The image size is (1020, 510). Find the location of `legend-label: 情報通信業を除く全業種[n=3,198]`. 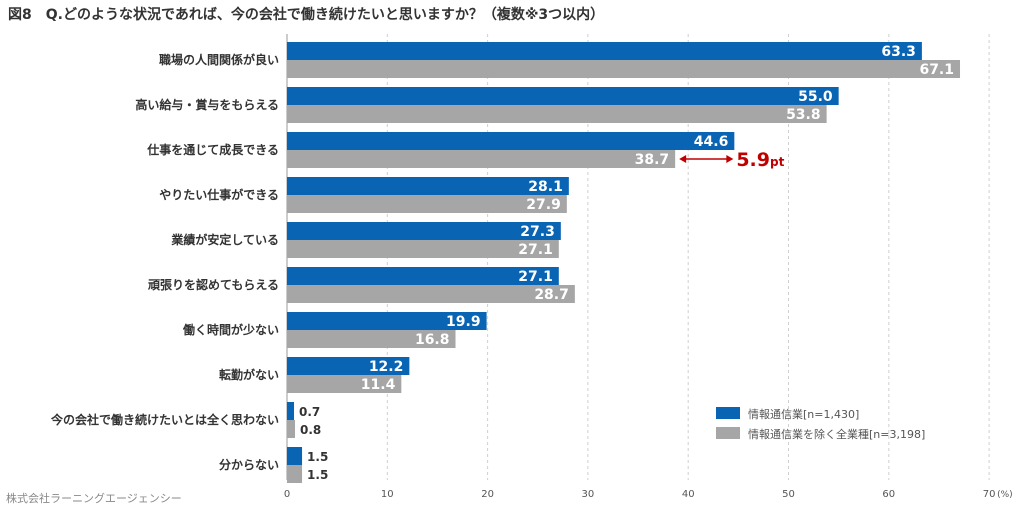

legend-label: 情報通信業を除く全業種[n=3,198] is located at coordinates (836, 434).